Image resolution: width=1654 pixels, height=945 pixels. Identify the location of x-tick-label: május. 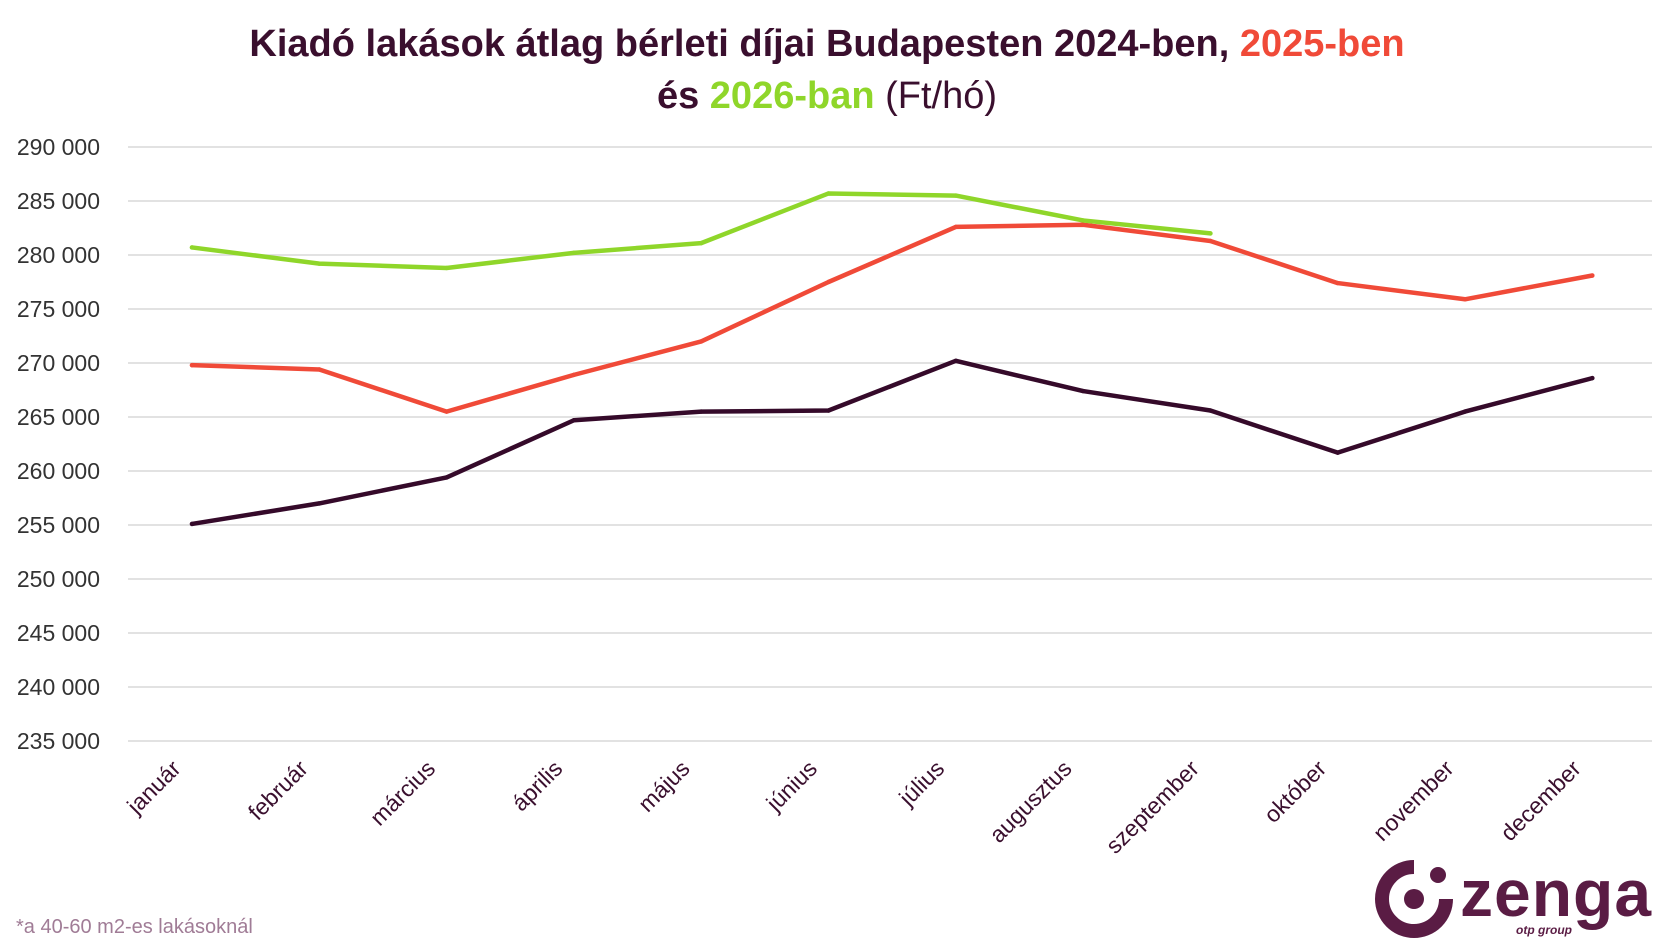
(664, 786).